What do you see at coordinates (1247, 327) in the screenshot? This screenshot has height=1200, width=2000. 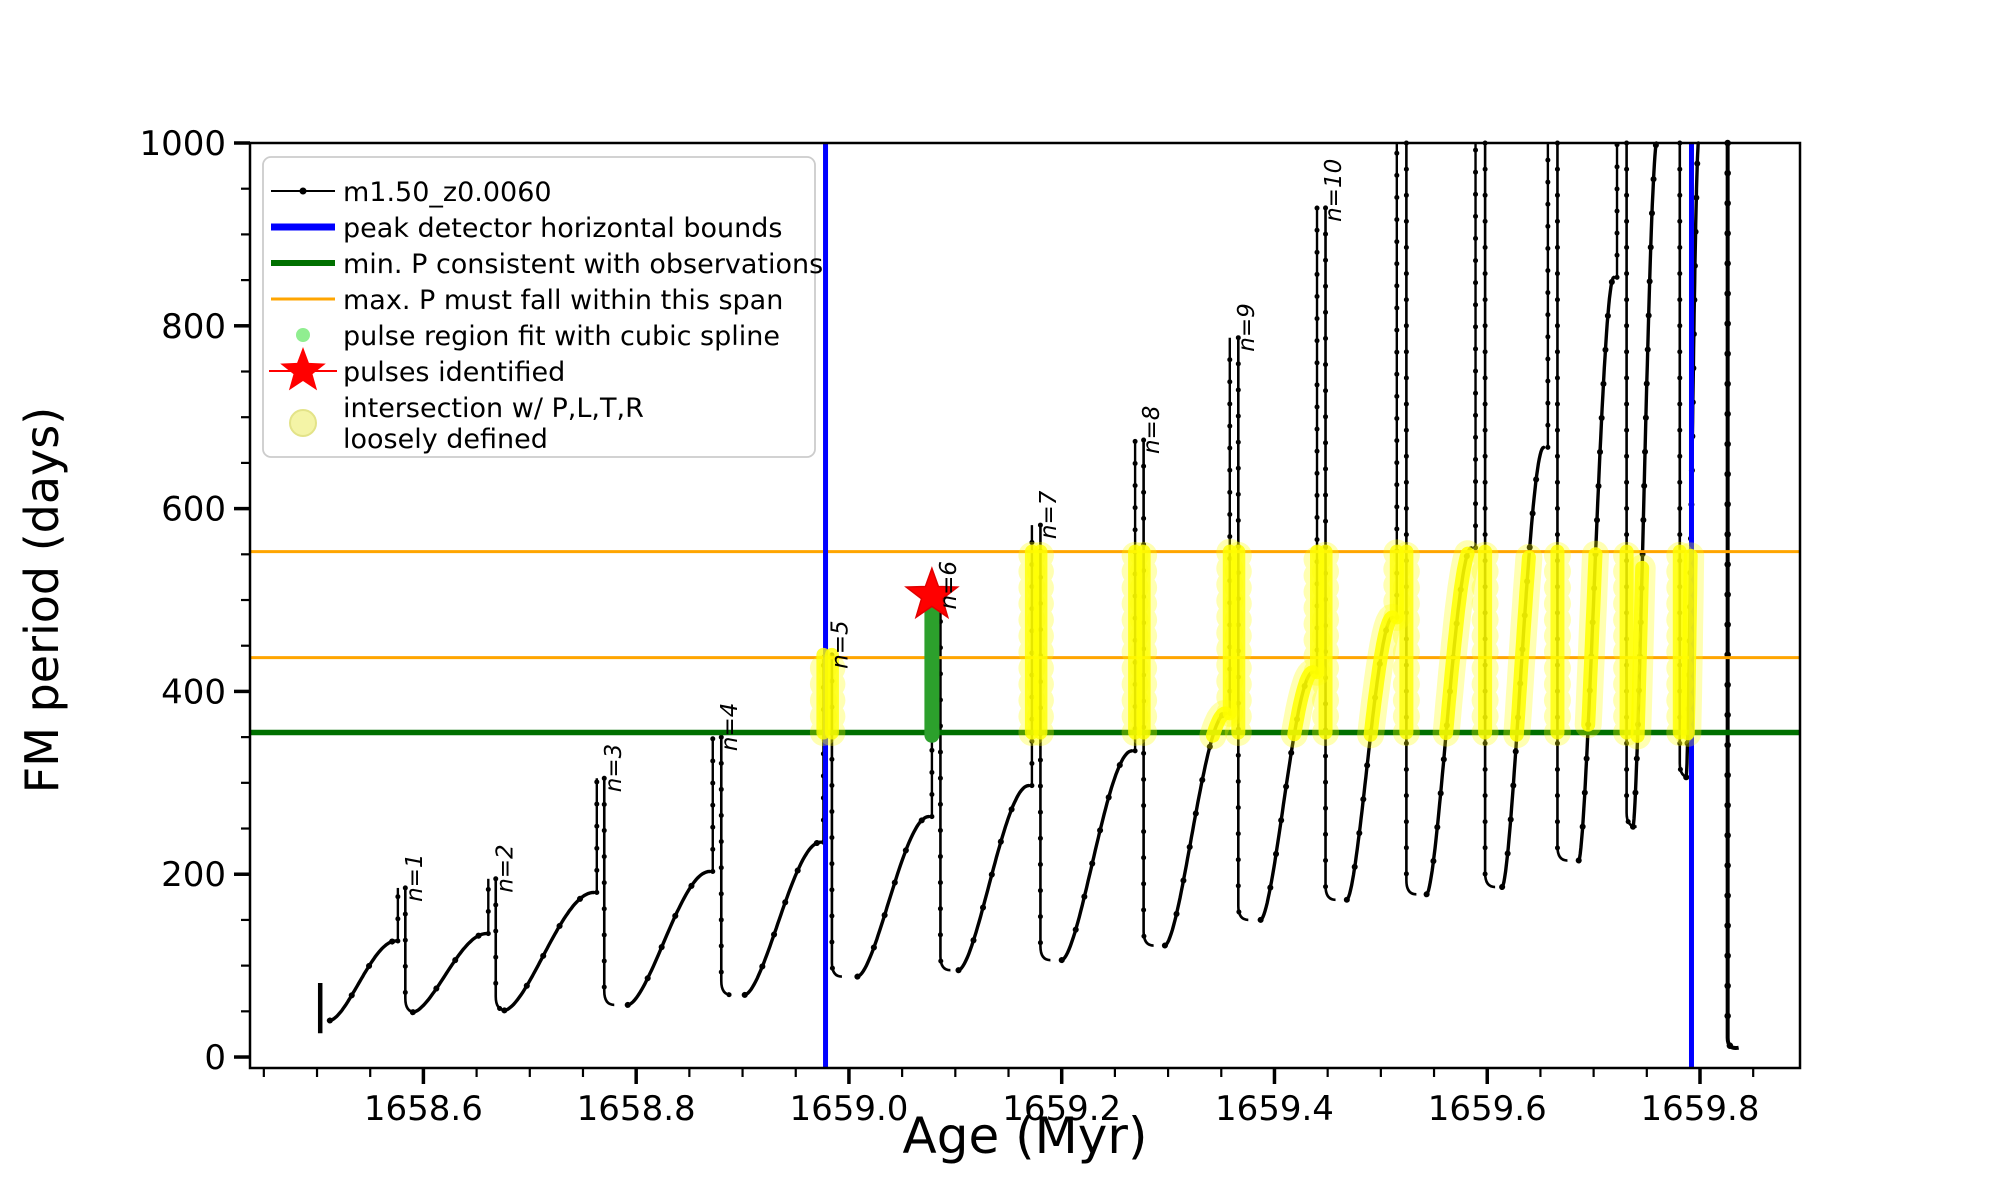 I see `pulse-label: n=9` at bounding box center [1247, 327].